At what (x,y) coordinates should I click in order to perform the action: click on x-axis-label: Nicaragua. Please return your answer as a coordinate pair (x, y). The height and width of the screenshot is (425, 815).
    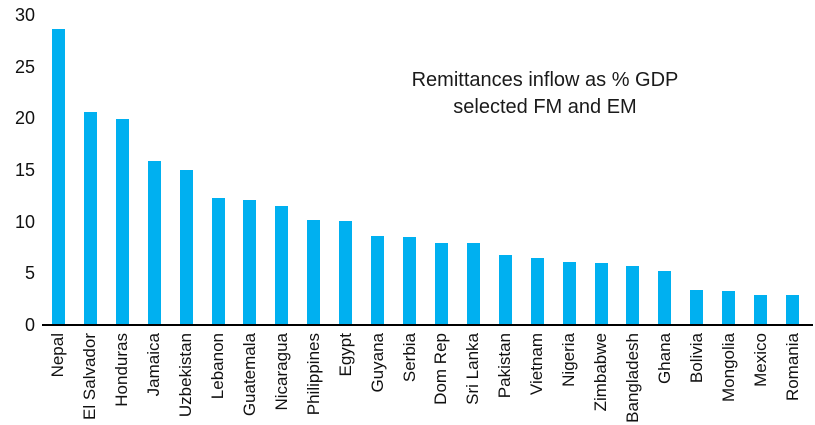
    Looking at the image, I should click on (281, 372).